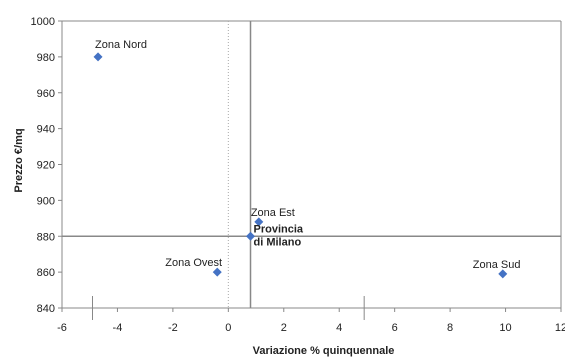  Describe the element at coordinates (324, 351) in the screenshot. I see `x-axis-title: Variazione % quinquennale` at that location.